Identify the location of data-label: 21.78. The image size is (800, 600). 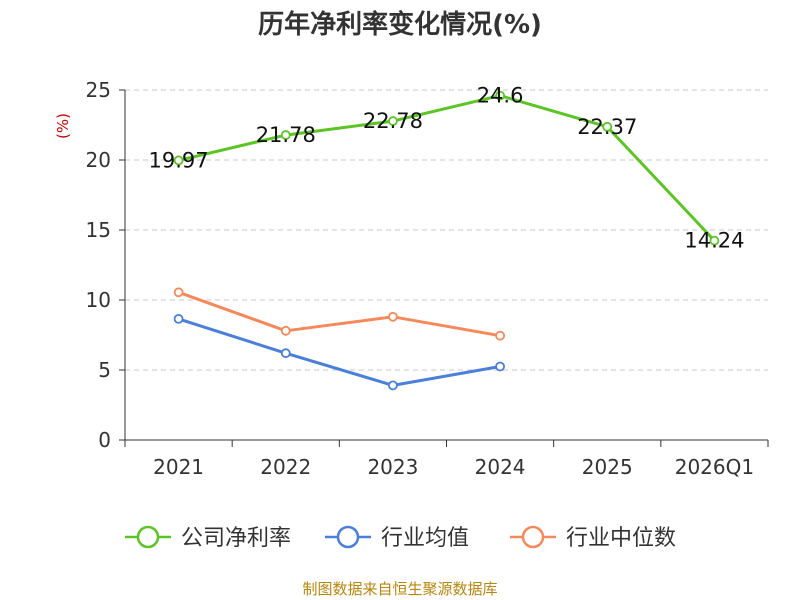
(286, 135).